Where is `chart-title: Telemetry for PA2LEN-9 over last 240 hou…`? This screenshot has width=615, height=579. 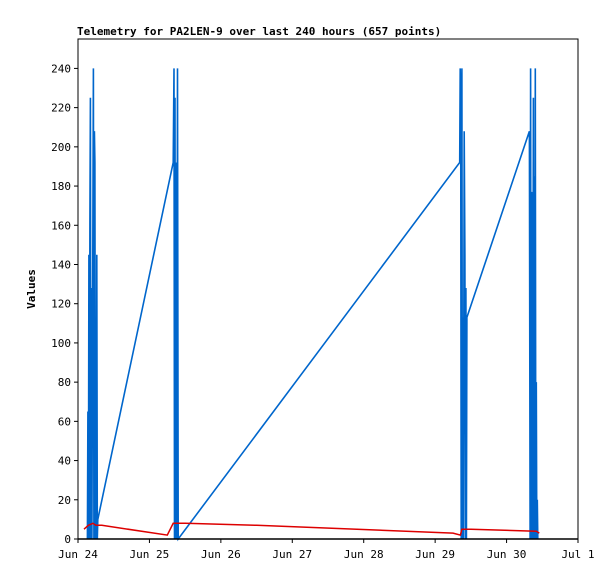
chart-title: Telemetry for PA2LEN-9 over last 240 hou… is located at coordinates (259, 31).